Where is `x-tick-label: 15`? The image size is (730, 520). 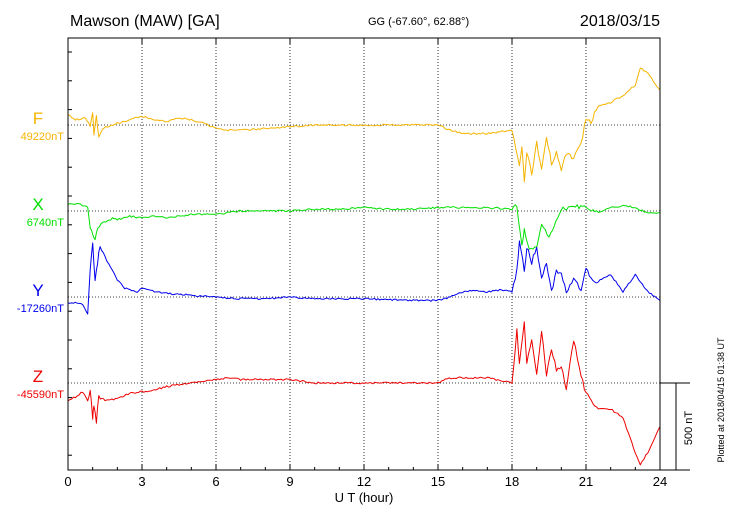
x-tick-label: 15 is located at coordinates (438, 481).